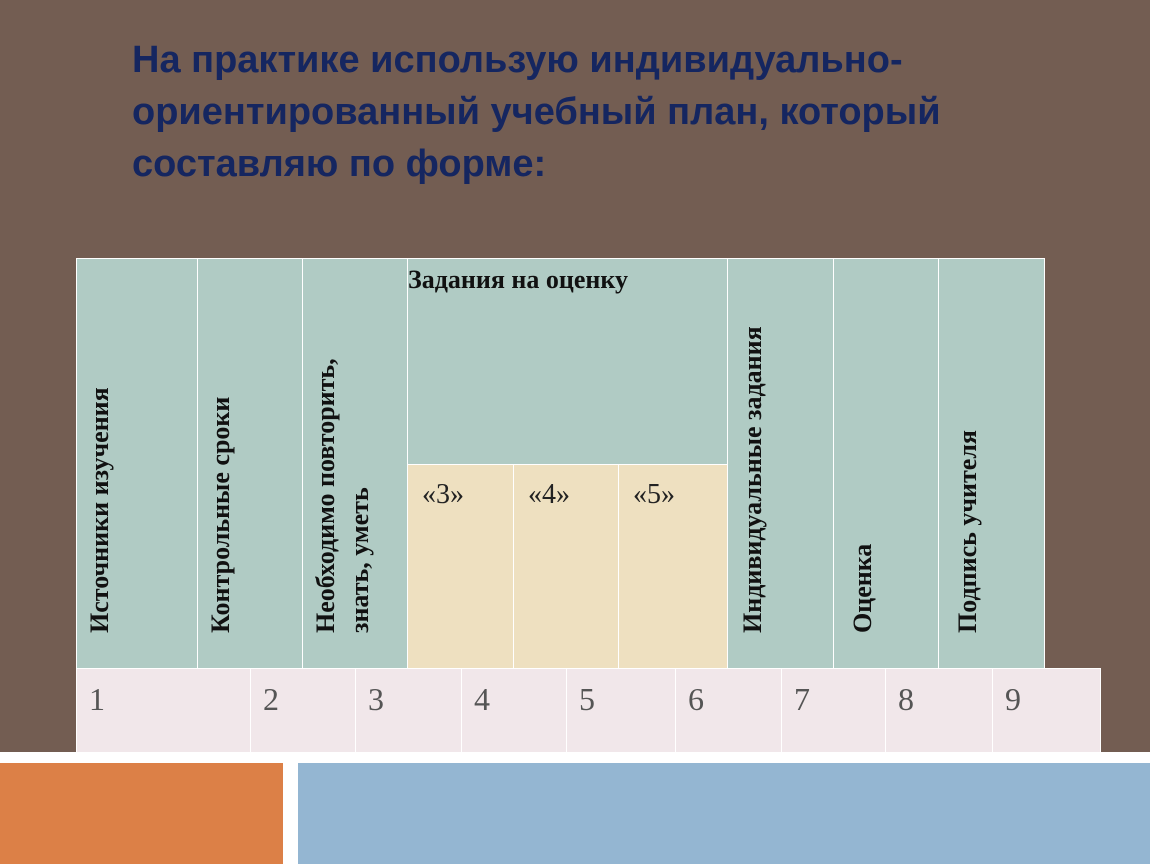 The image size is (1150, 864). What do you see at coordinates (906, 699) in the screenshot?
I see `number-label-8: 8` at bounding box center [906, 699].